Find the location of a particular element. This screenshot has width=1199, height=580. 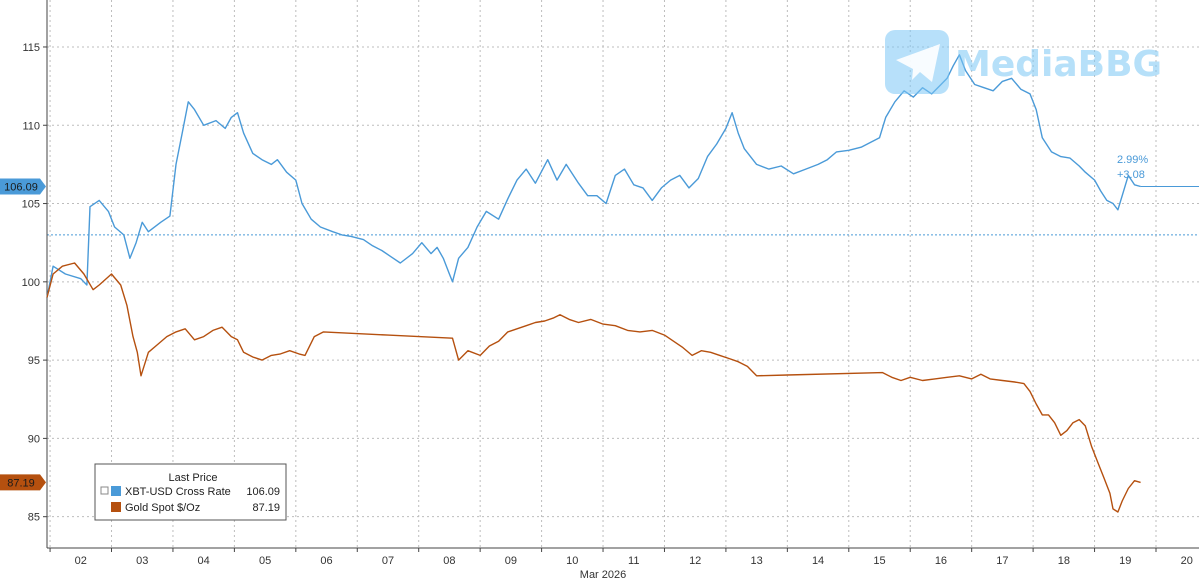

x-tick-label: 17 is located at coordinates (1002, 561).